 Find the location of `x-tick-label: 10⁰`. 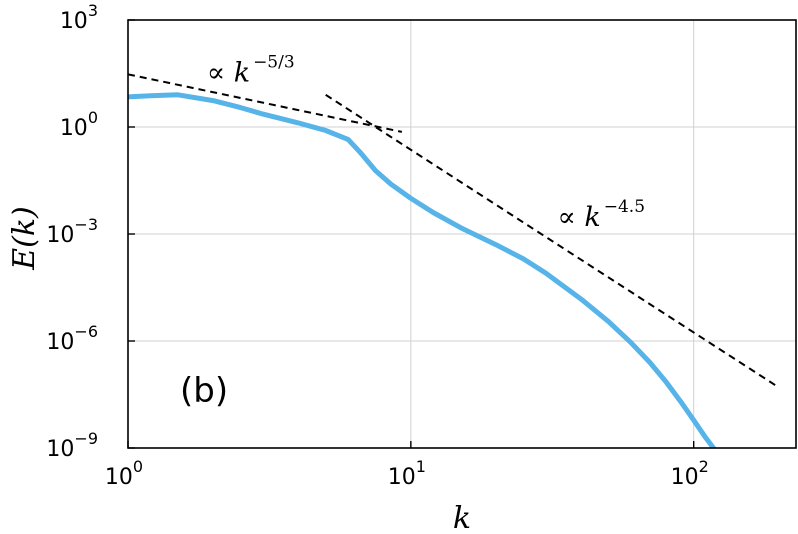

x-tick-label: 10⁰ is located at coordinates (124, 473).